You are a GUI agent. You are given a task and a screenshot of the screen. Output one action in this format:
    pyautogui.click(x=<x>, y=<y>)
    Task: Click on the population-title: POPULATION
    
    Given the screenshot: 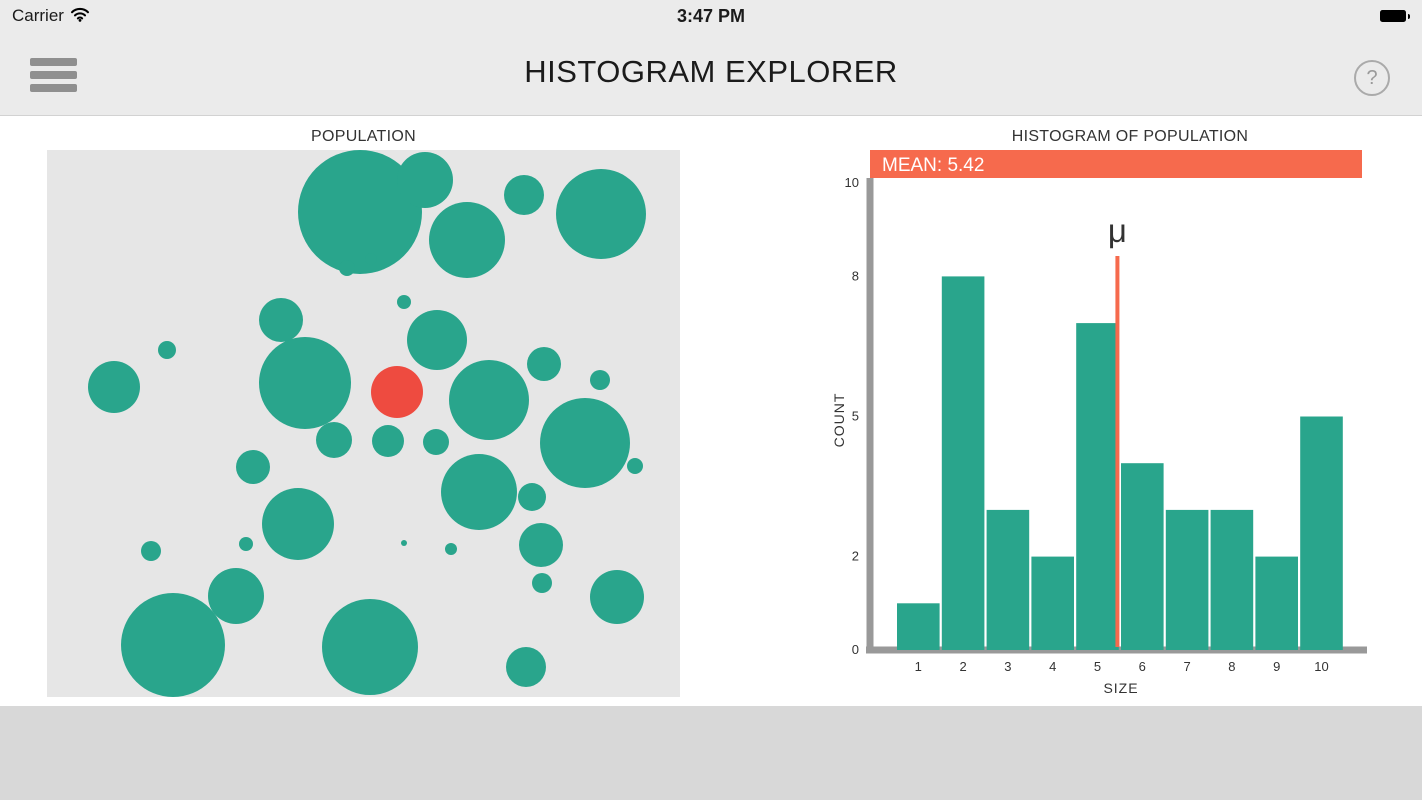 What is the action you would take?
    pyautogui.click(x=363, y=136)
    